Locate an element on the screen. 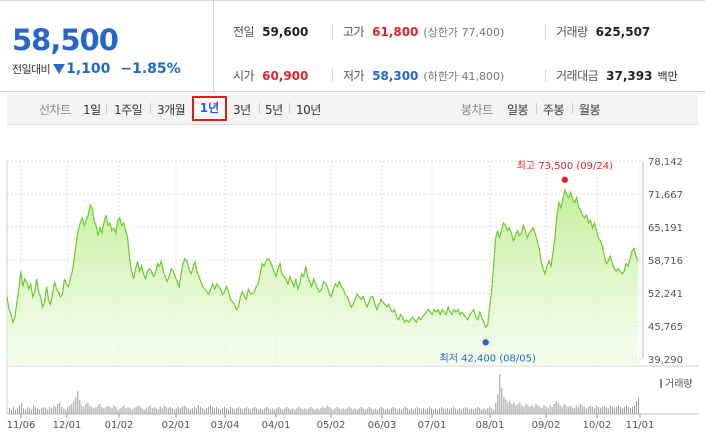 This screenshot has height=439, width=705. chart-annotations: 최고 73,500 (09/24) 최저 42,400 (08/05) is located at coordinates (527, 262).